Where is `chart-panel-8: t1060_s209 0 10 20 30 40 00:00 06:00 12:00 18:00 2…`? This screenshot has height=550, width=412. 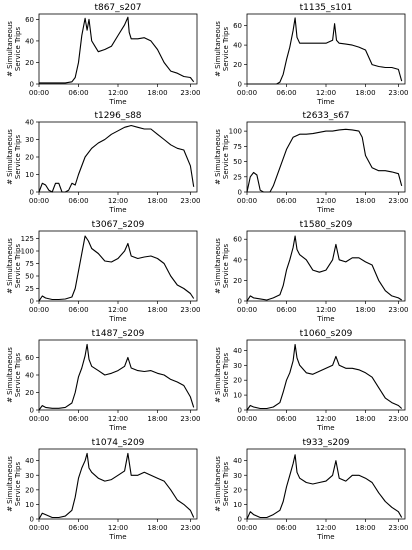
chart-panel-8: t1060_s209 0 10 20 30 40 00:00 06:00 12:00 18:00 2… is located at coordinates (311, 380).